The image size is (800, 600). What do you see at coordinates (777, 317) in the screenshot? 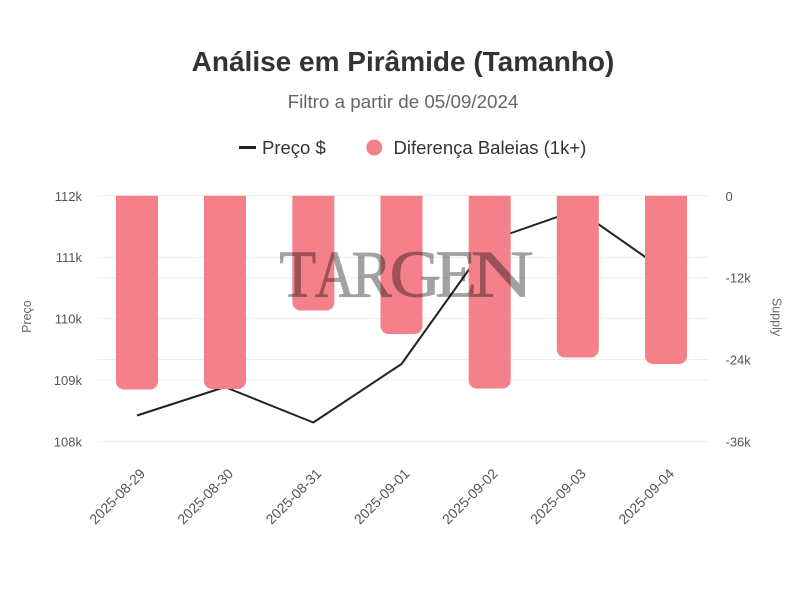
I see `svg-text: Supply` at bounding box center [777, 317].